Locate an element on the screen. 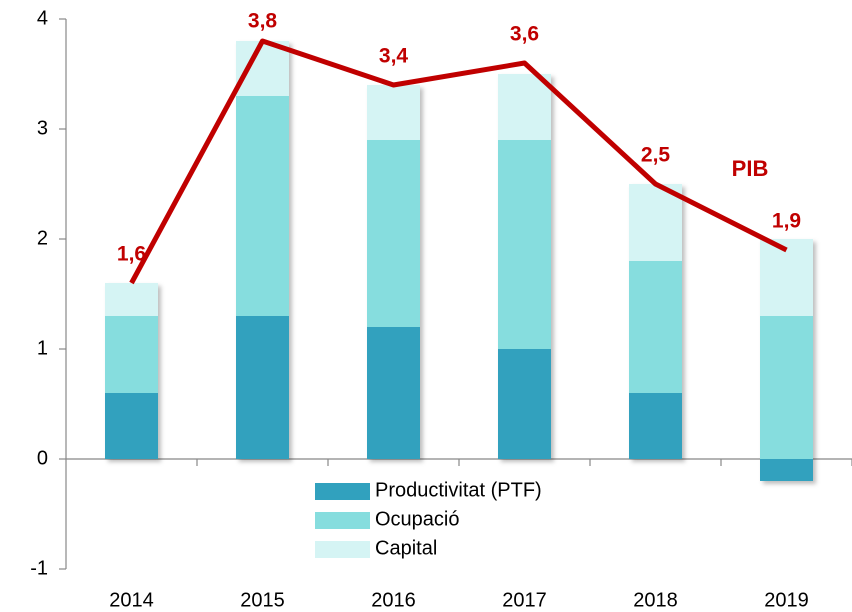 This screenshot has height=612, width=852. y-tick-label: 3 is located at coordinates (42, 128).